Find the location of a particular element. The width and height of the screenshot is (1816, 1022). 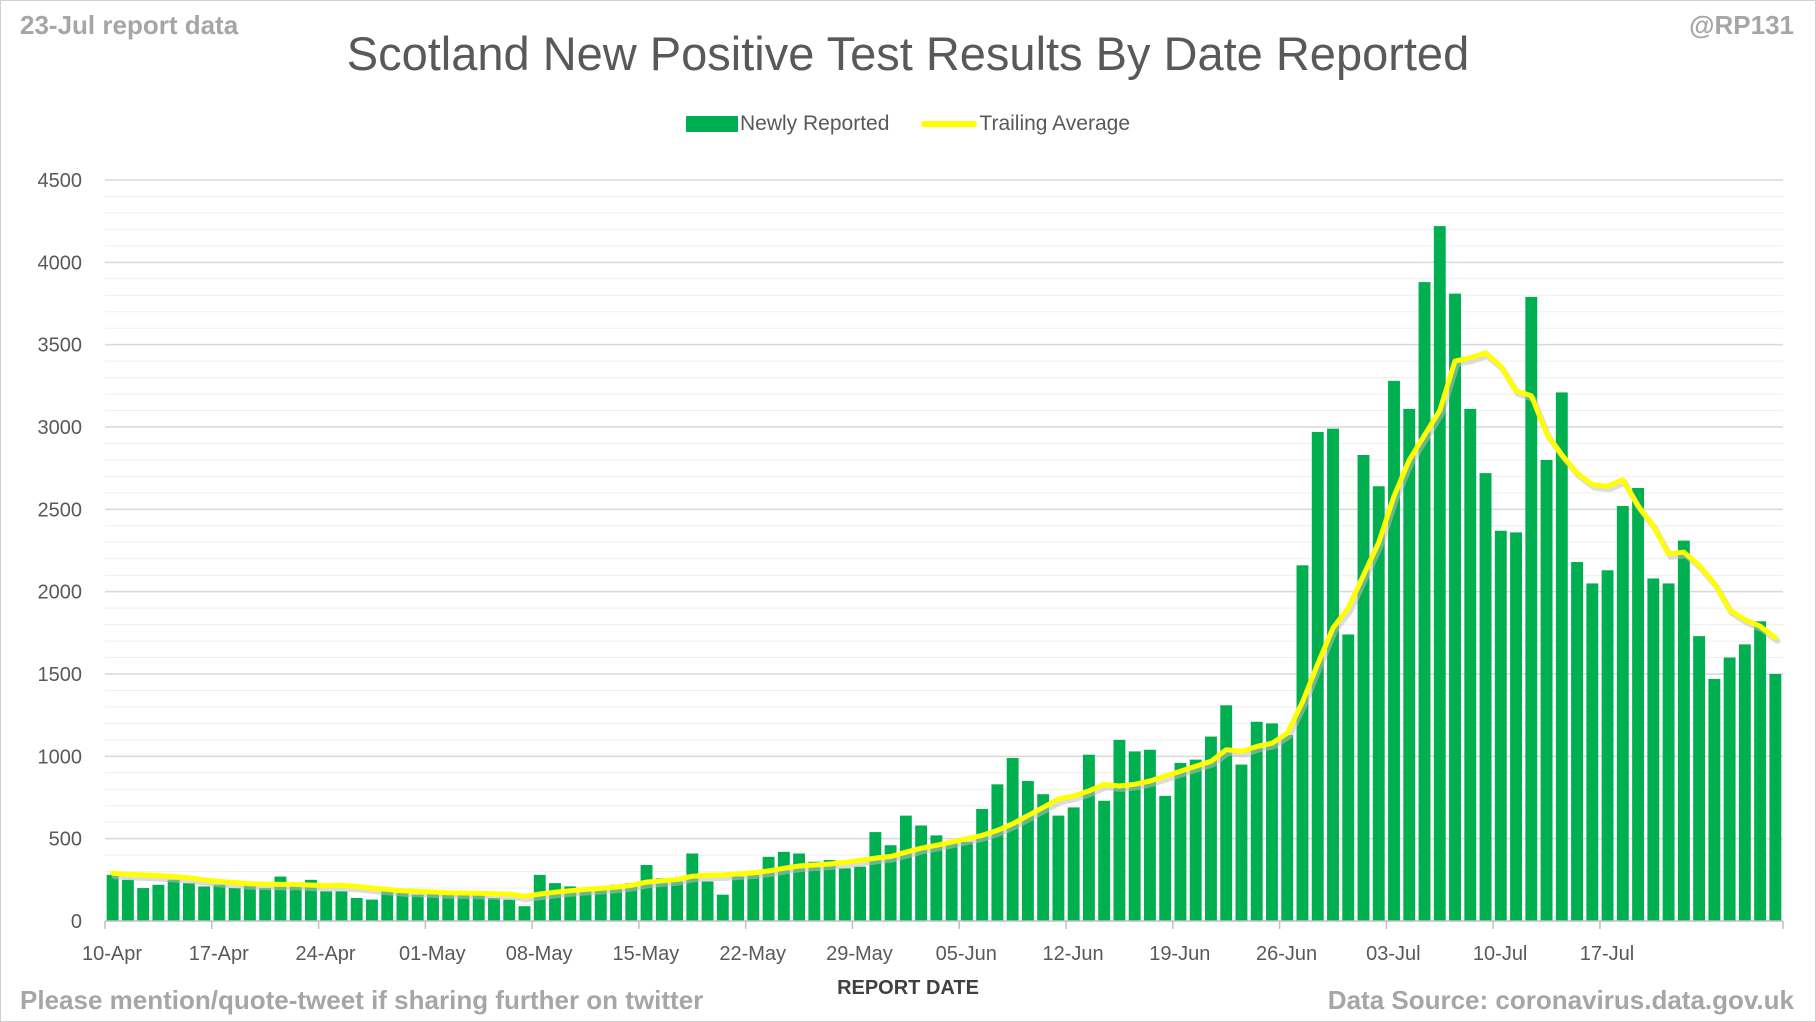

x-tick-label: 26-Jun is located at coordinates (1286, 954).